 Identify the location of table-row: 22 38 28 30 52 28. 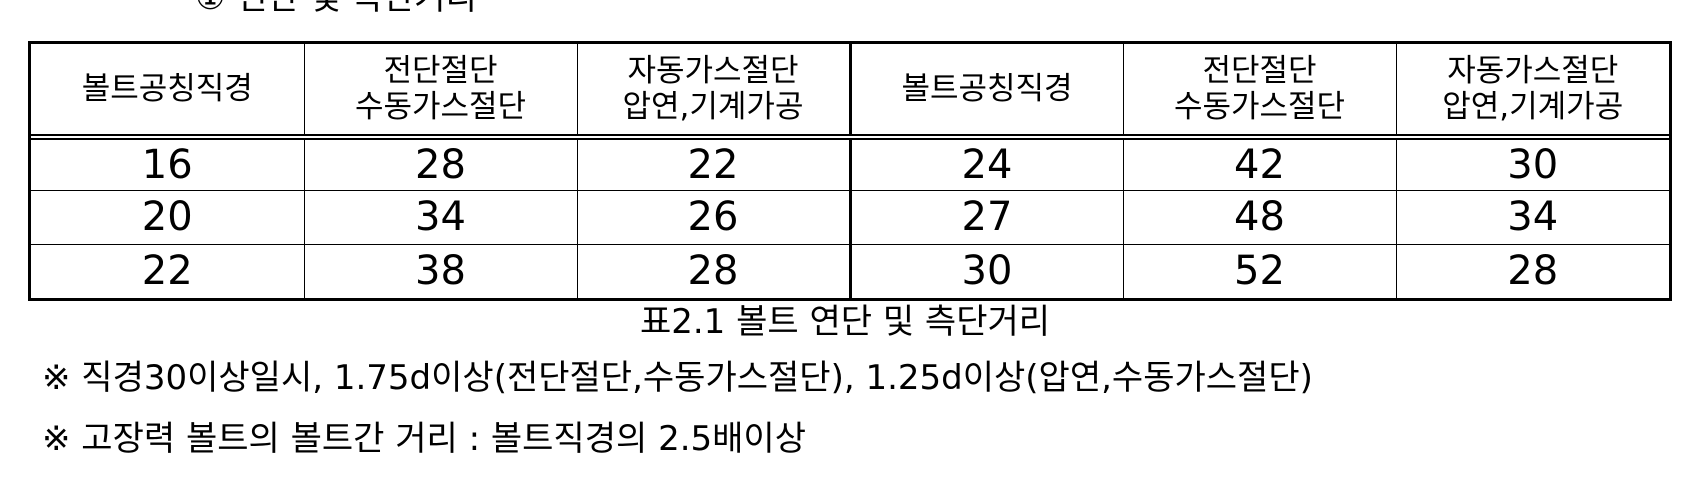
(850, 270).